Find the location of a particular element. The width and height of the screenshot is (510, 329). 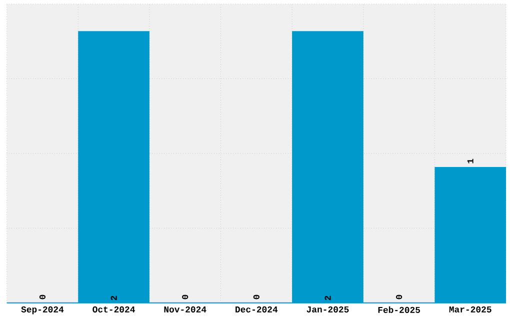

x-tick-label: Feb-2025 is located at coordinates (399, 310).